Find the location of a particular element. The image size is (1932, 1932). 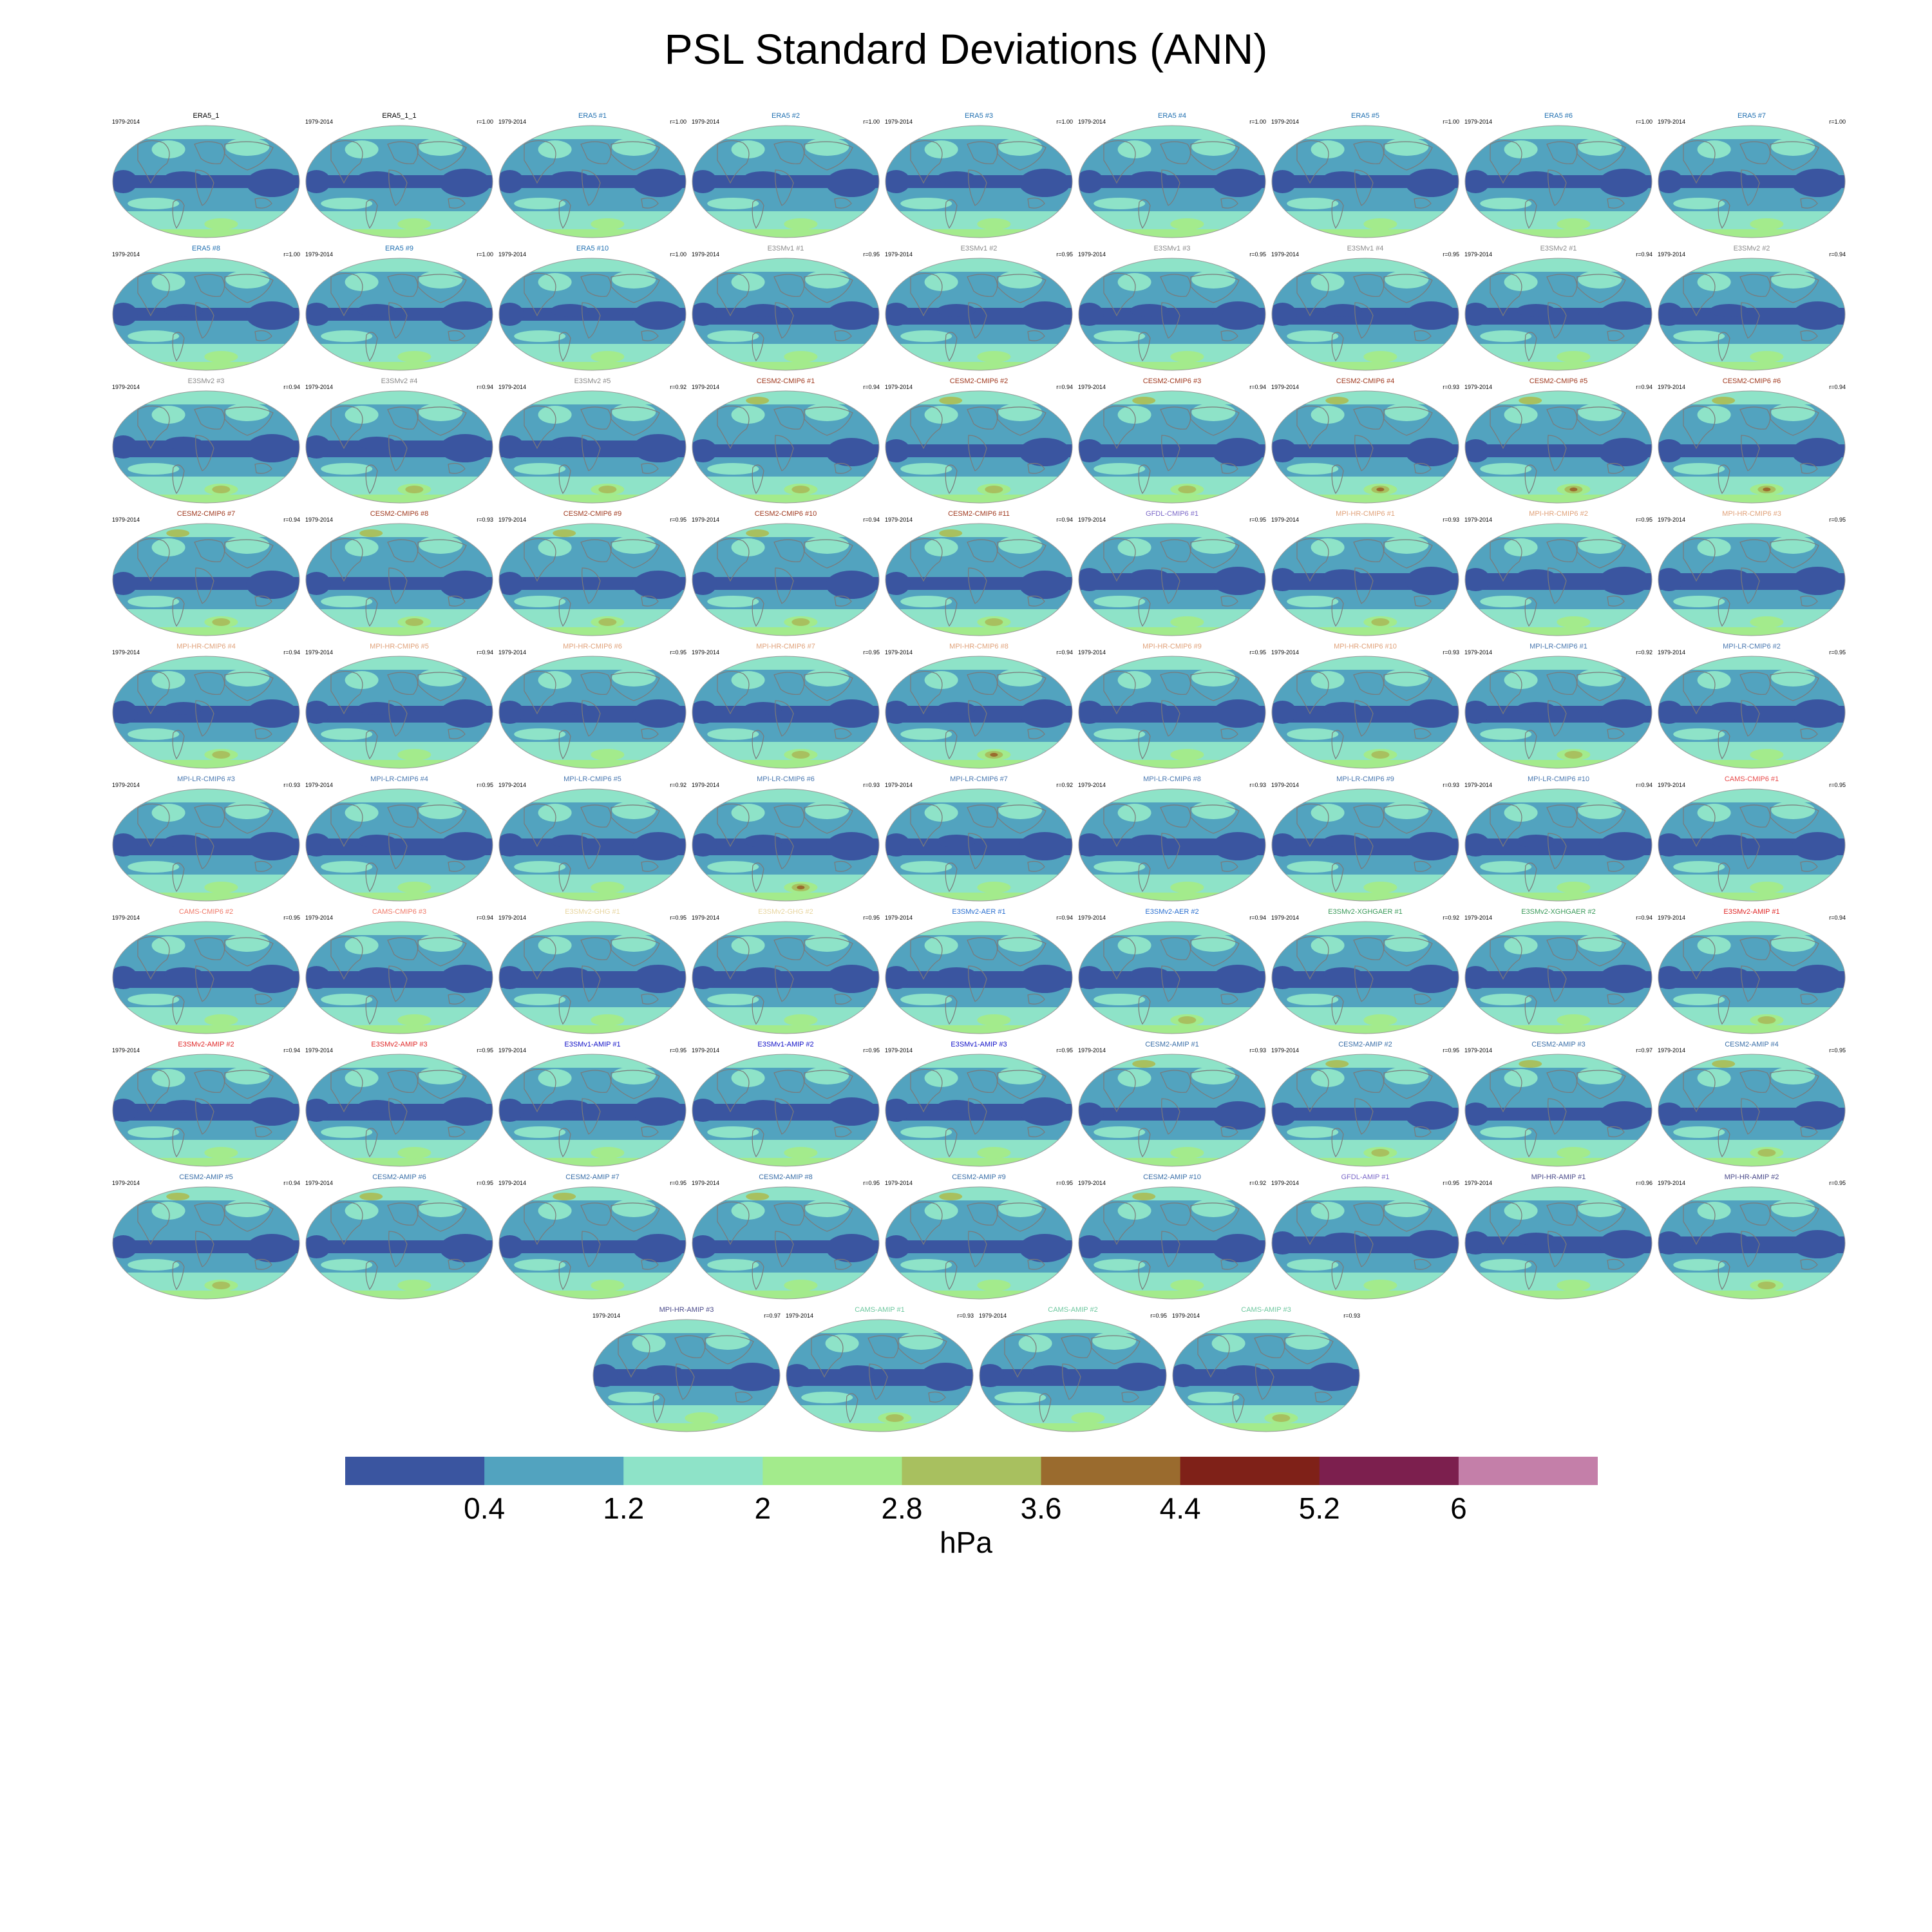

arctic-maximum is located at coordinates (951, 533).